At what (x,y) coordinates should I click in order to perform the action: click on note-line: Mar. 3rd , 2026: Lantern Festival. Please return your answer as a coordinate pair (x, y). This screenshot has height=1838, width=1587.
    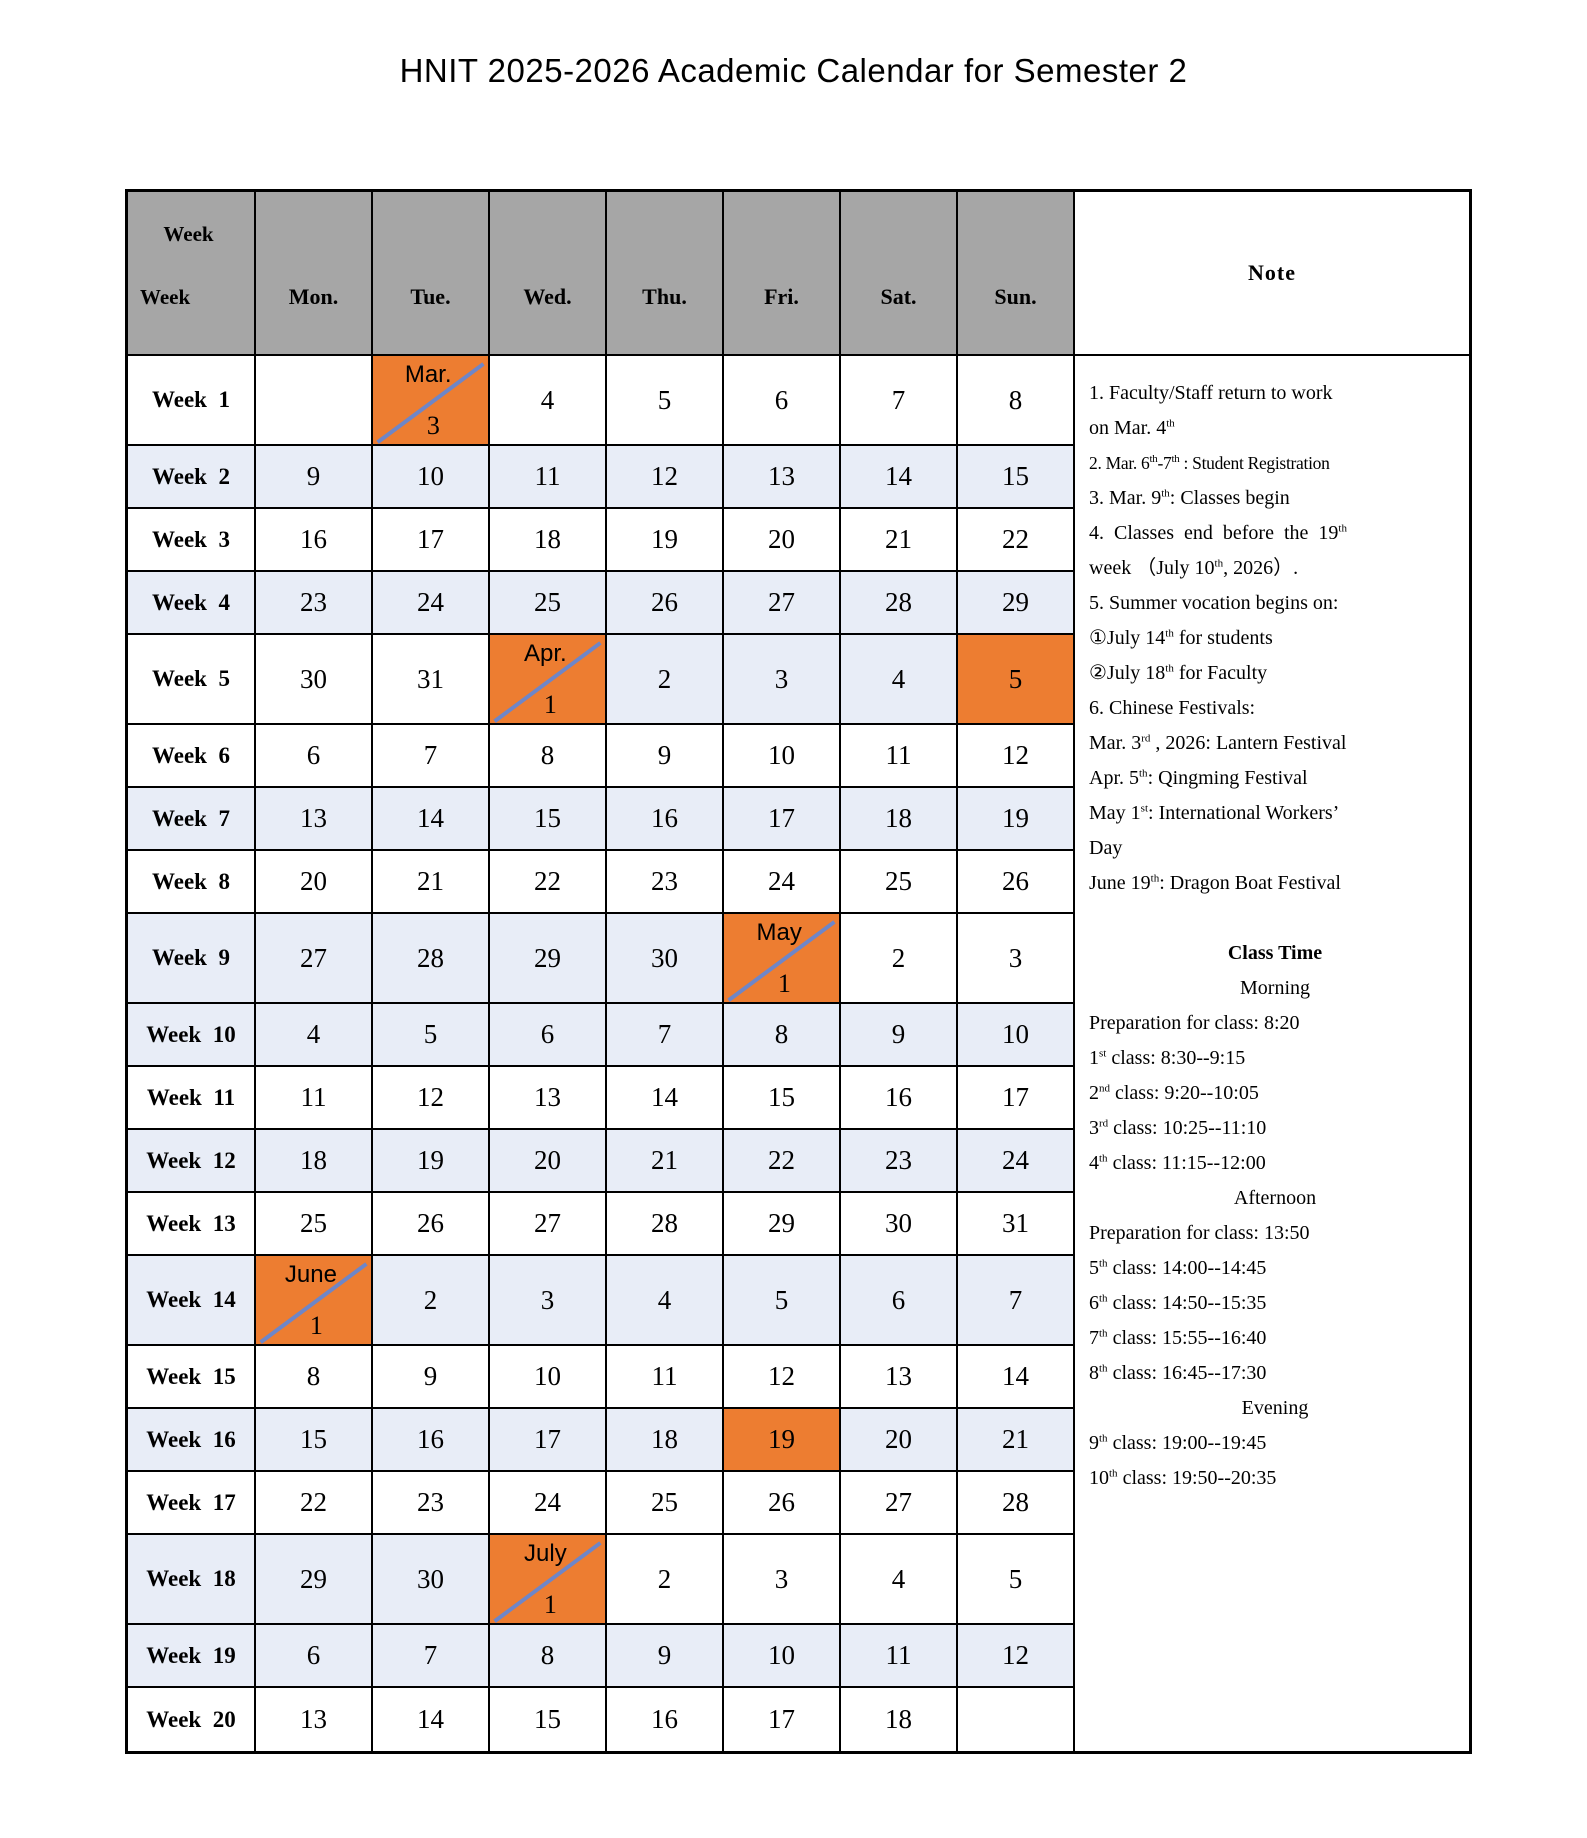
    Looking at the image, I should click on (1218, 743).